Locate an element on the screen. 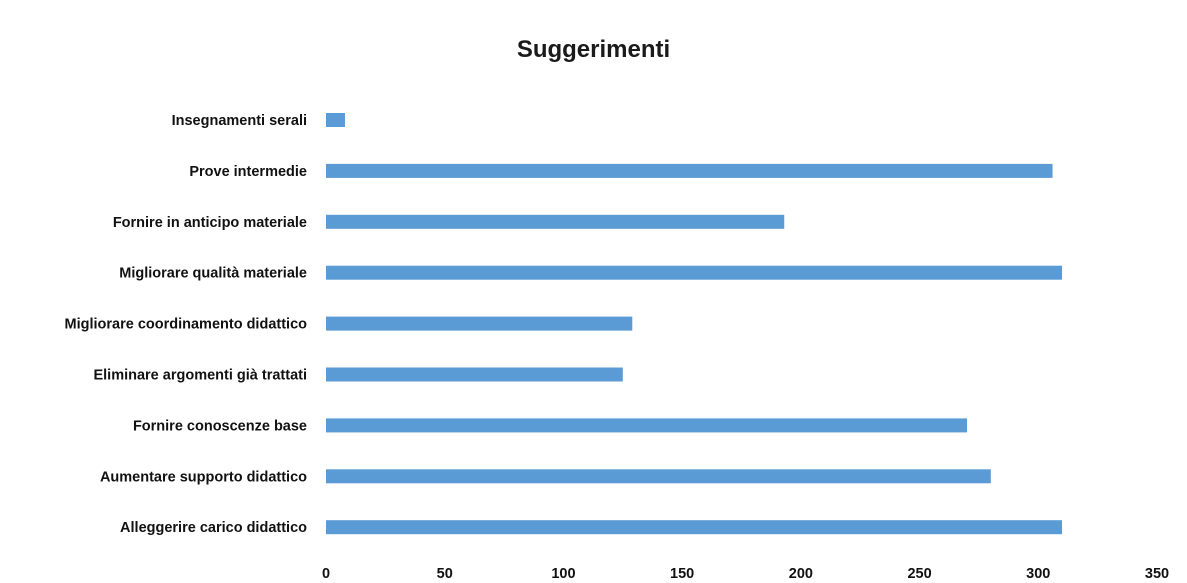  x-tick-label: 0 is located at coordinates (326, 574).